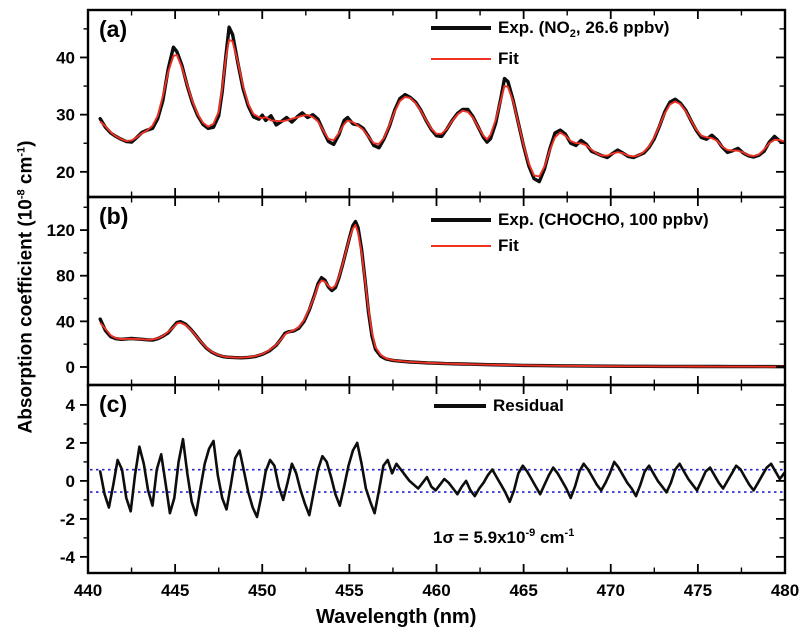 The width and height of the screenshot is (805, 639). Describe the element at coordinates (175, 590) in the screenshot. I see `x-tick-label: 445` at that location.